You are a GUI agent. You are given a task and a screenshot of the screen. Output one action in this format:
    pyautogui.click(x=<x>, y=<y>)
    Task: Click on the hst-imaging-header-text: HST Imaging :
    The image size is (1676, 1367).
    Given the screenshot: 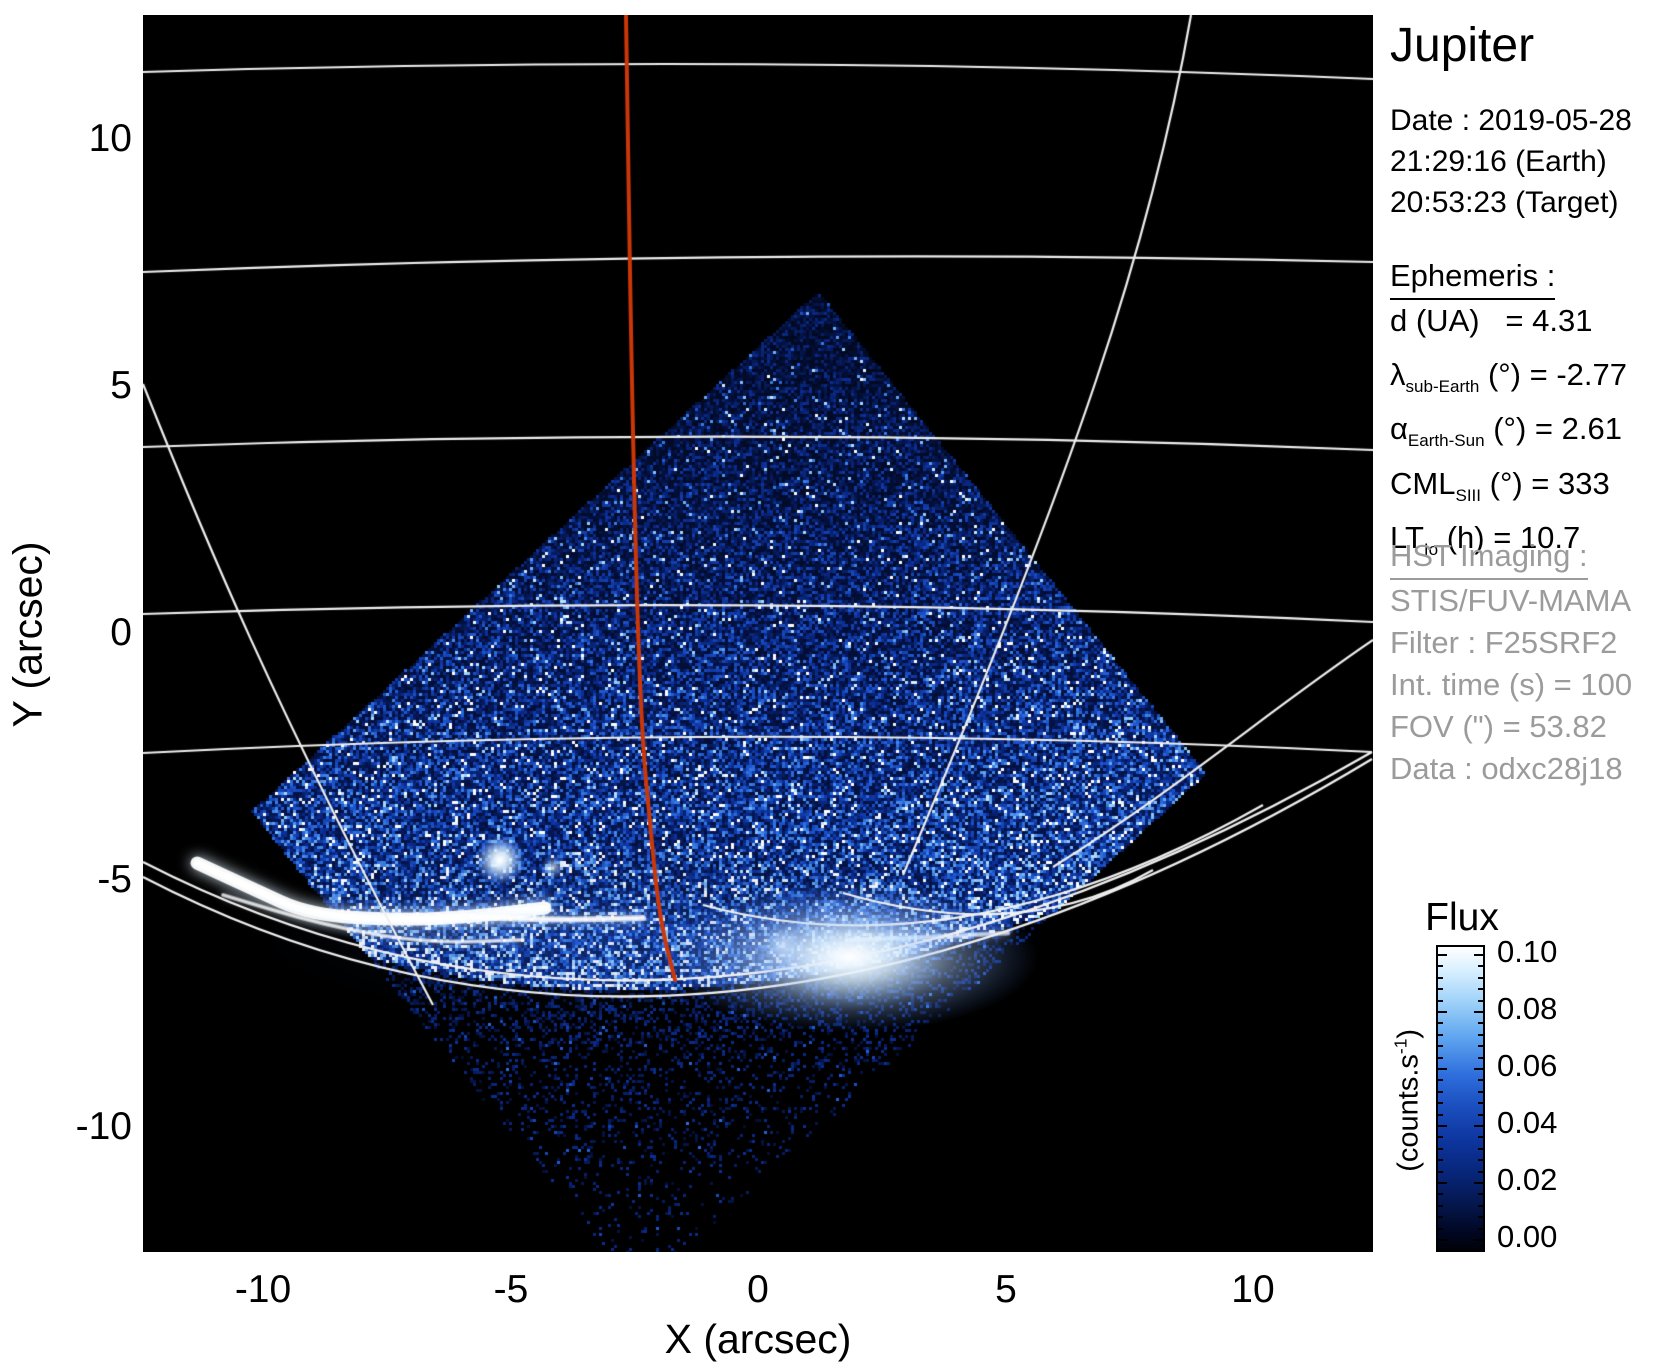 What is the action you would take?
    pyautogui.click(x=1489, y=559)
    